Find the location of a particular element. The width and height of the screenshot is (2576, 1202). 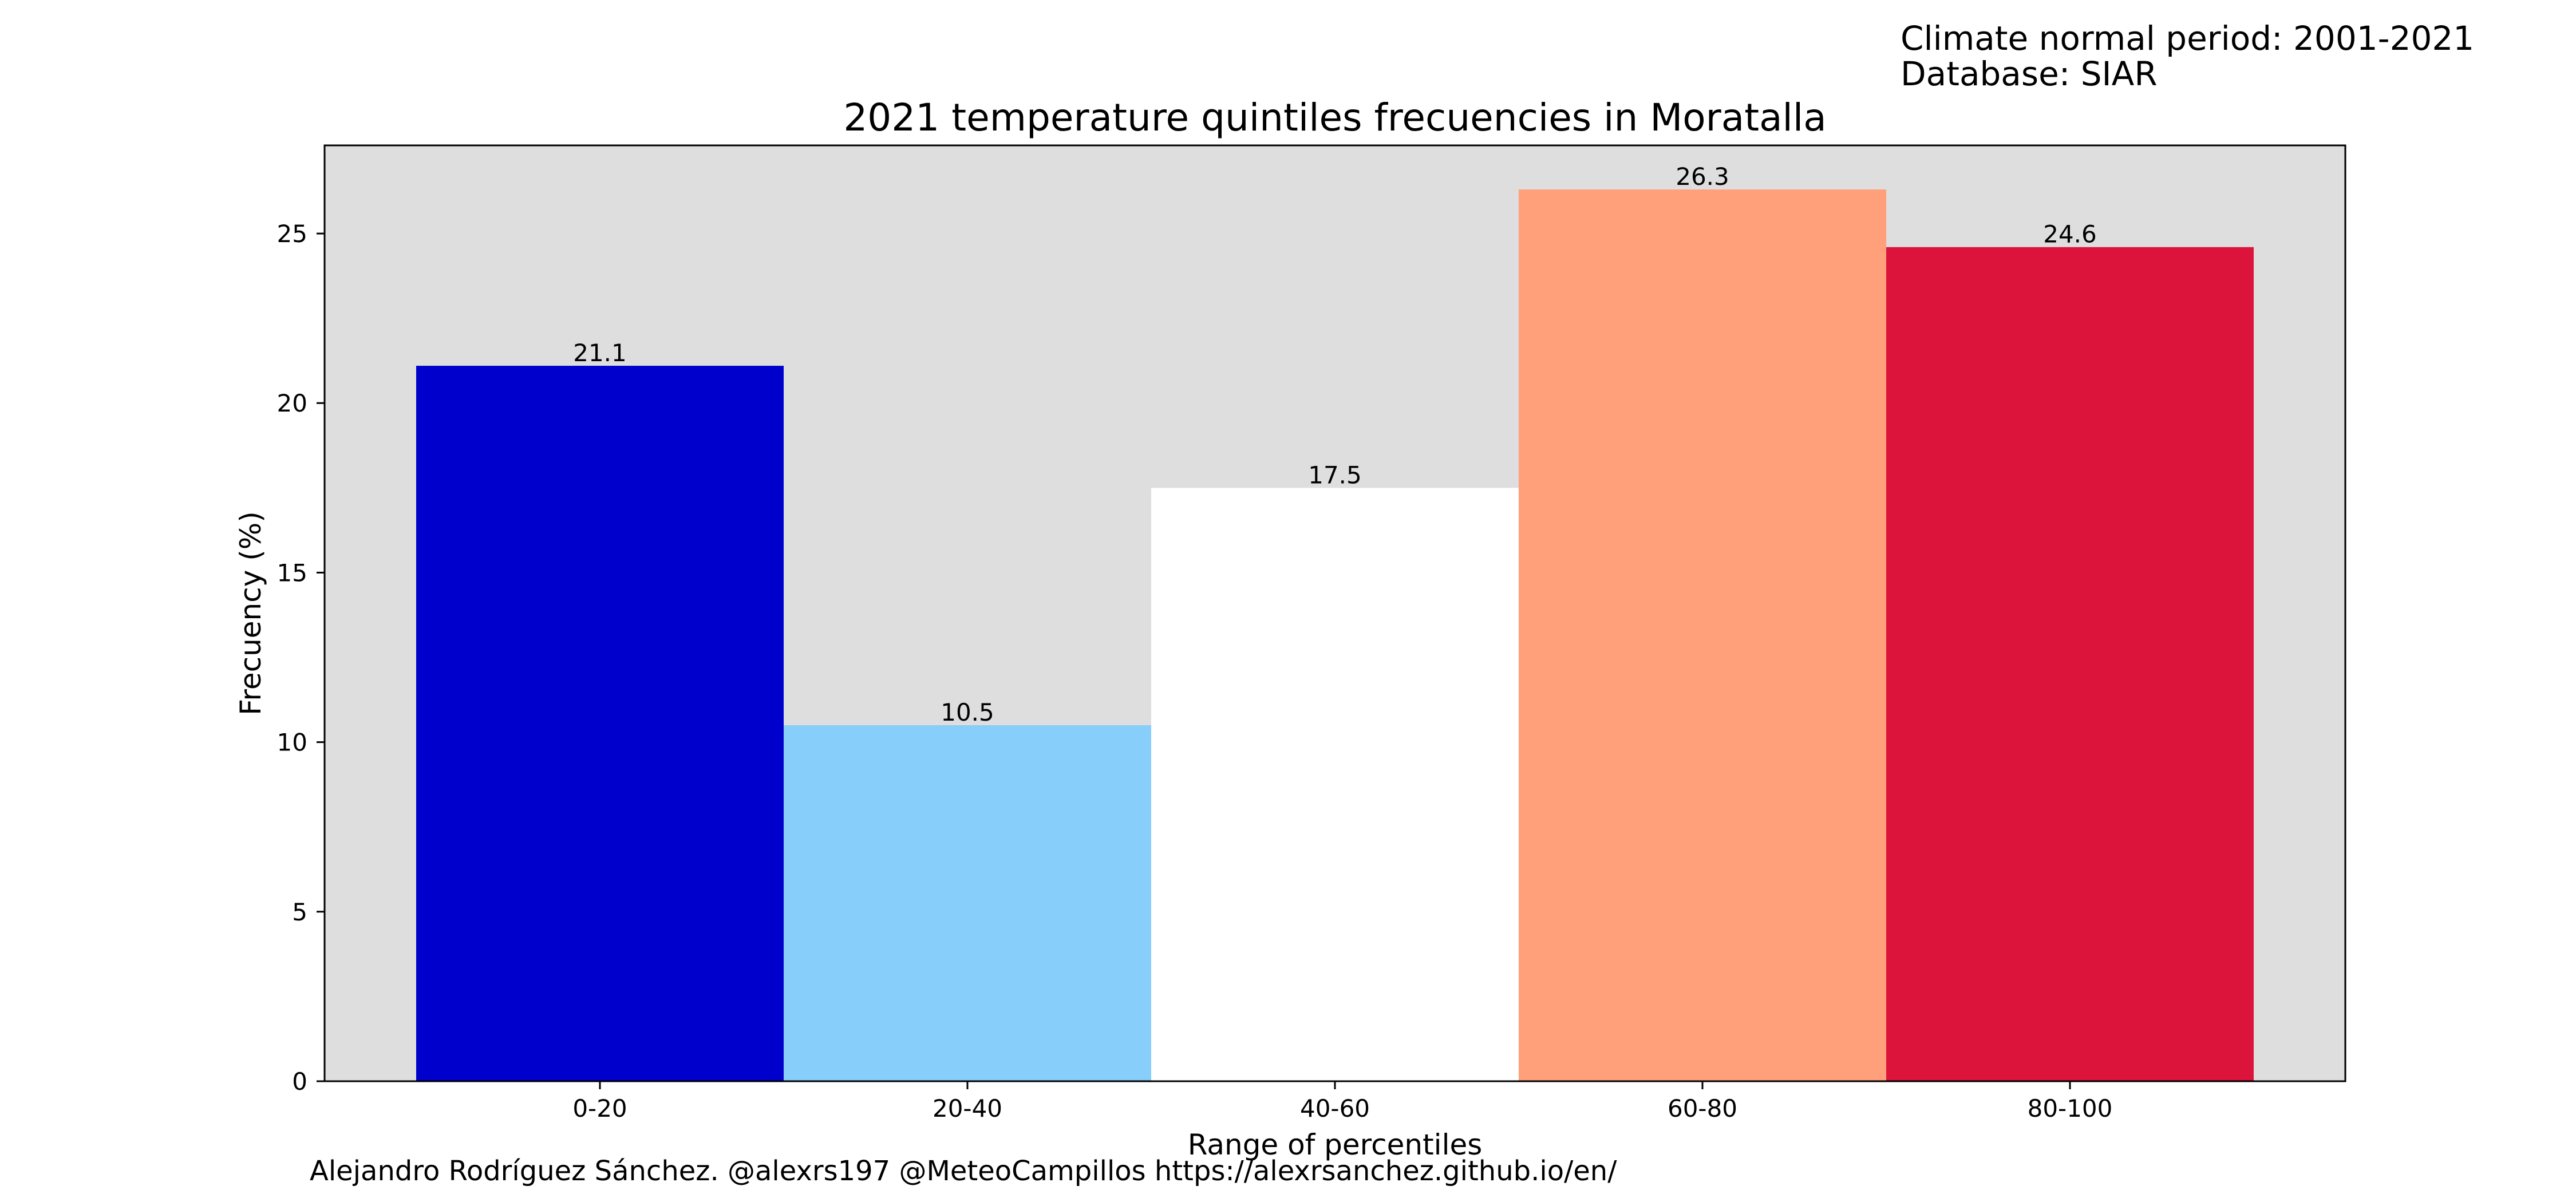

x-axis-ticks: 0-20 20-40 40-60 60-80 80-100 is located at coordinates (1342, 1102).